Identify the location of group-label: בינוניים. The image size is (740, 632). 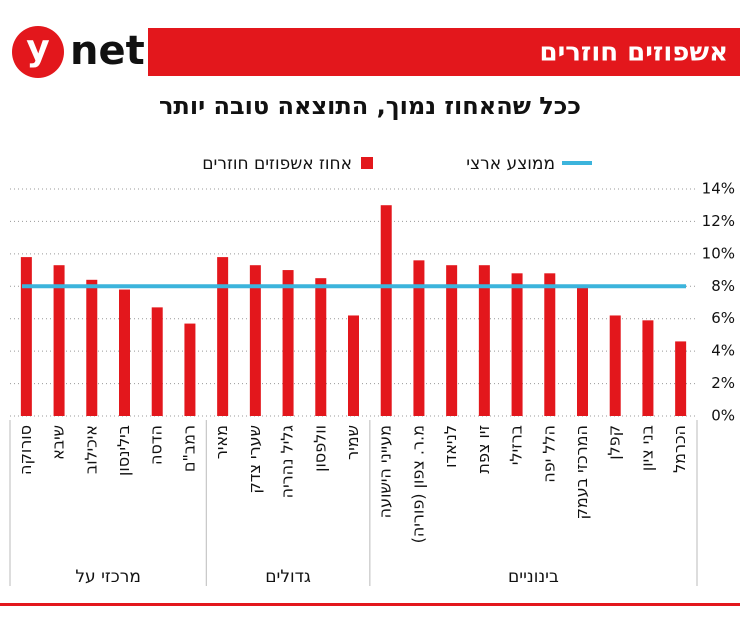
(533, 577).